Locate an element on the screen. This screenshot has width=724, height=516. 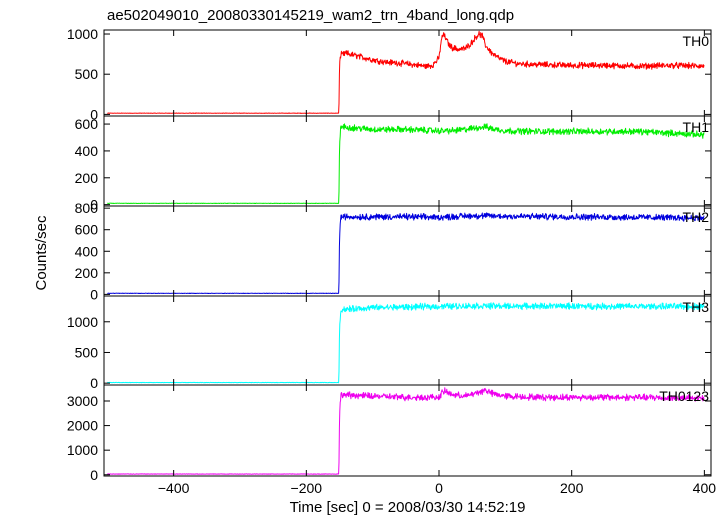
panel-label: TH2 is located at coordinates (696, 217).